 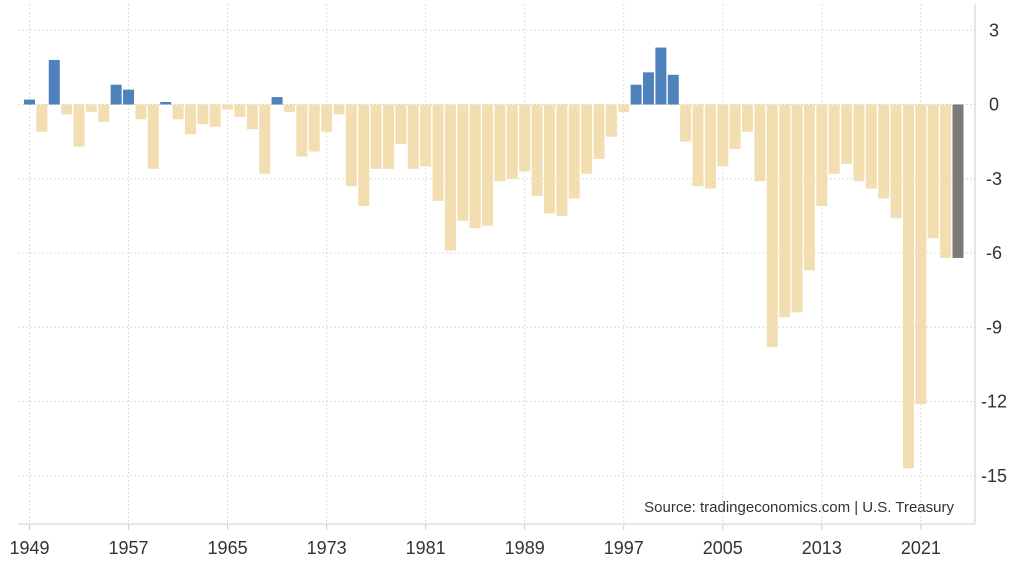 I want to click on bar-1985, so click(x=475, y=166).